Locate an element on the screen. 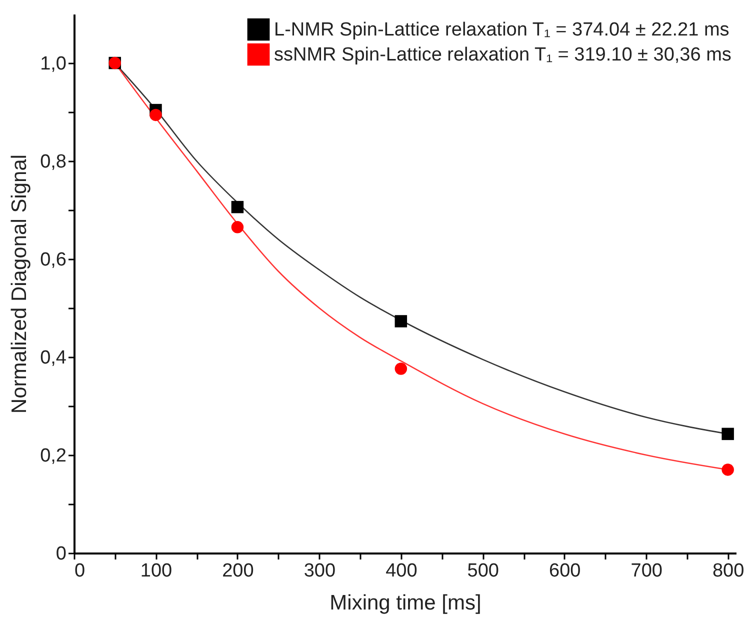 This screenshot has height=621, width=753. x-tick-label: 500 is located at coordinates (483, 571).